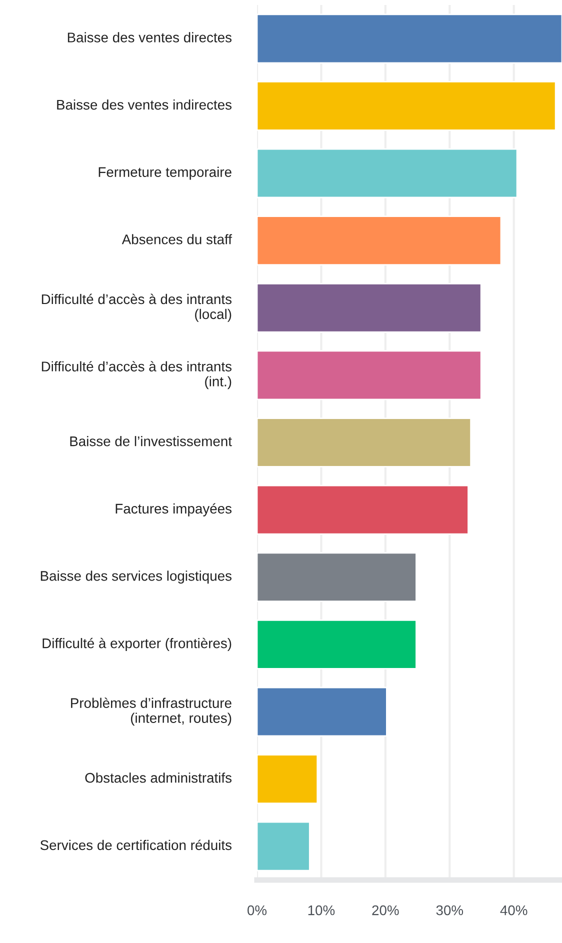 The width and height of the screenshot is (562, 943). Describe the element at coordinates (158, 777) in the screenshot. I see `y-tick-label: Obstacles administratifs` at that location.